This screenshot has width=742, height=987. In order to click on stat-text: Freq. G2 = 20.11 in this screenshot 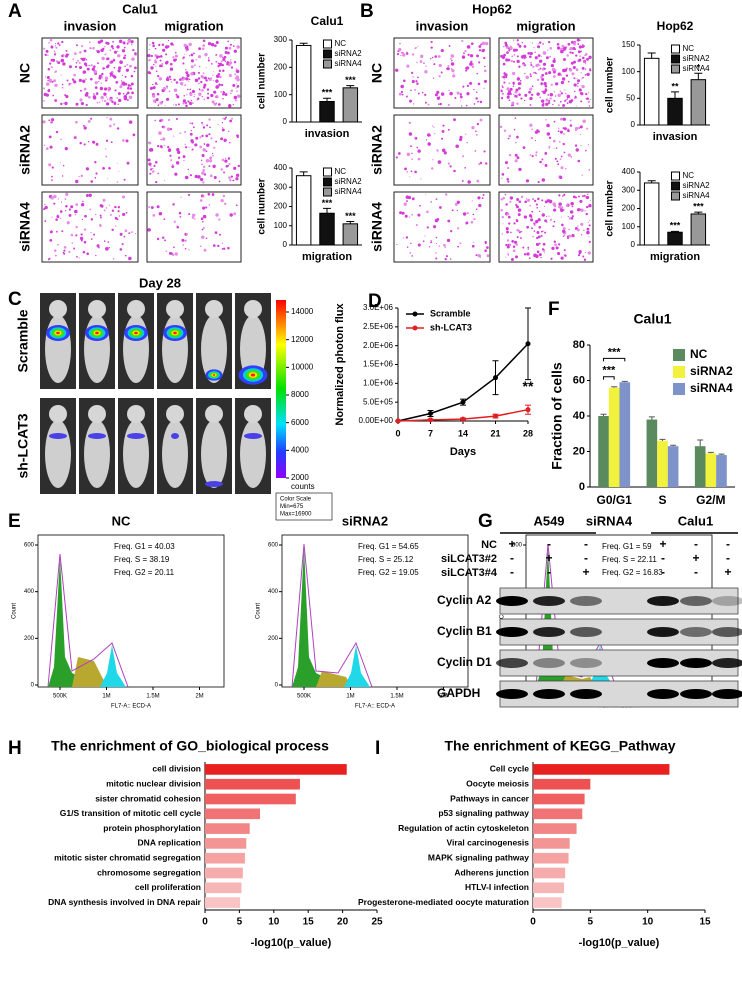, I will do `click(144, 572)`.